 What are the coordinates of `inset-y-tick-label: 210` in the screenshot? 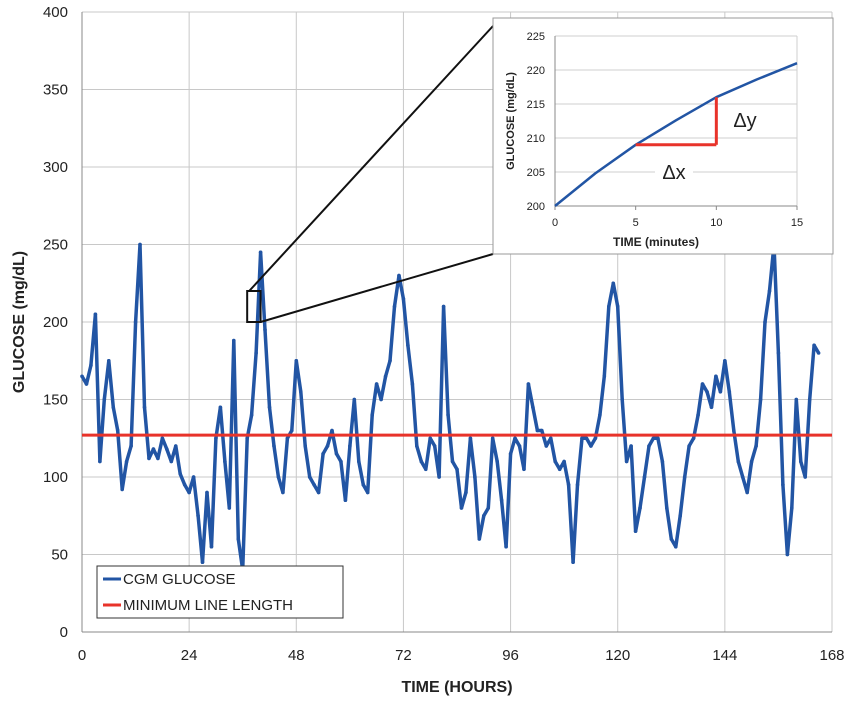 It's located at (536, 139).